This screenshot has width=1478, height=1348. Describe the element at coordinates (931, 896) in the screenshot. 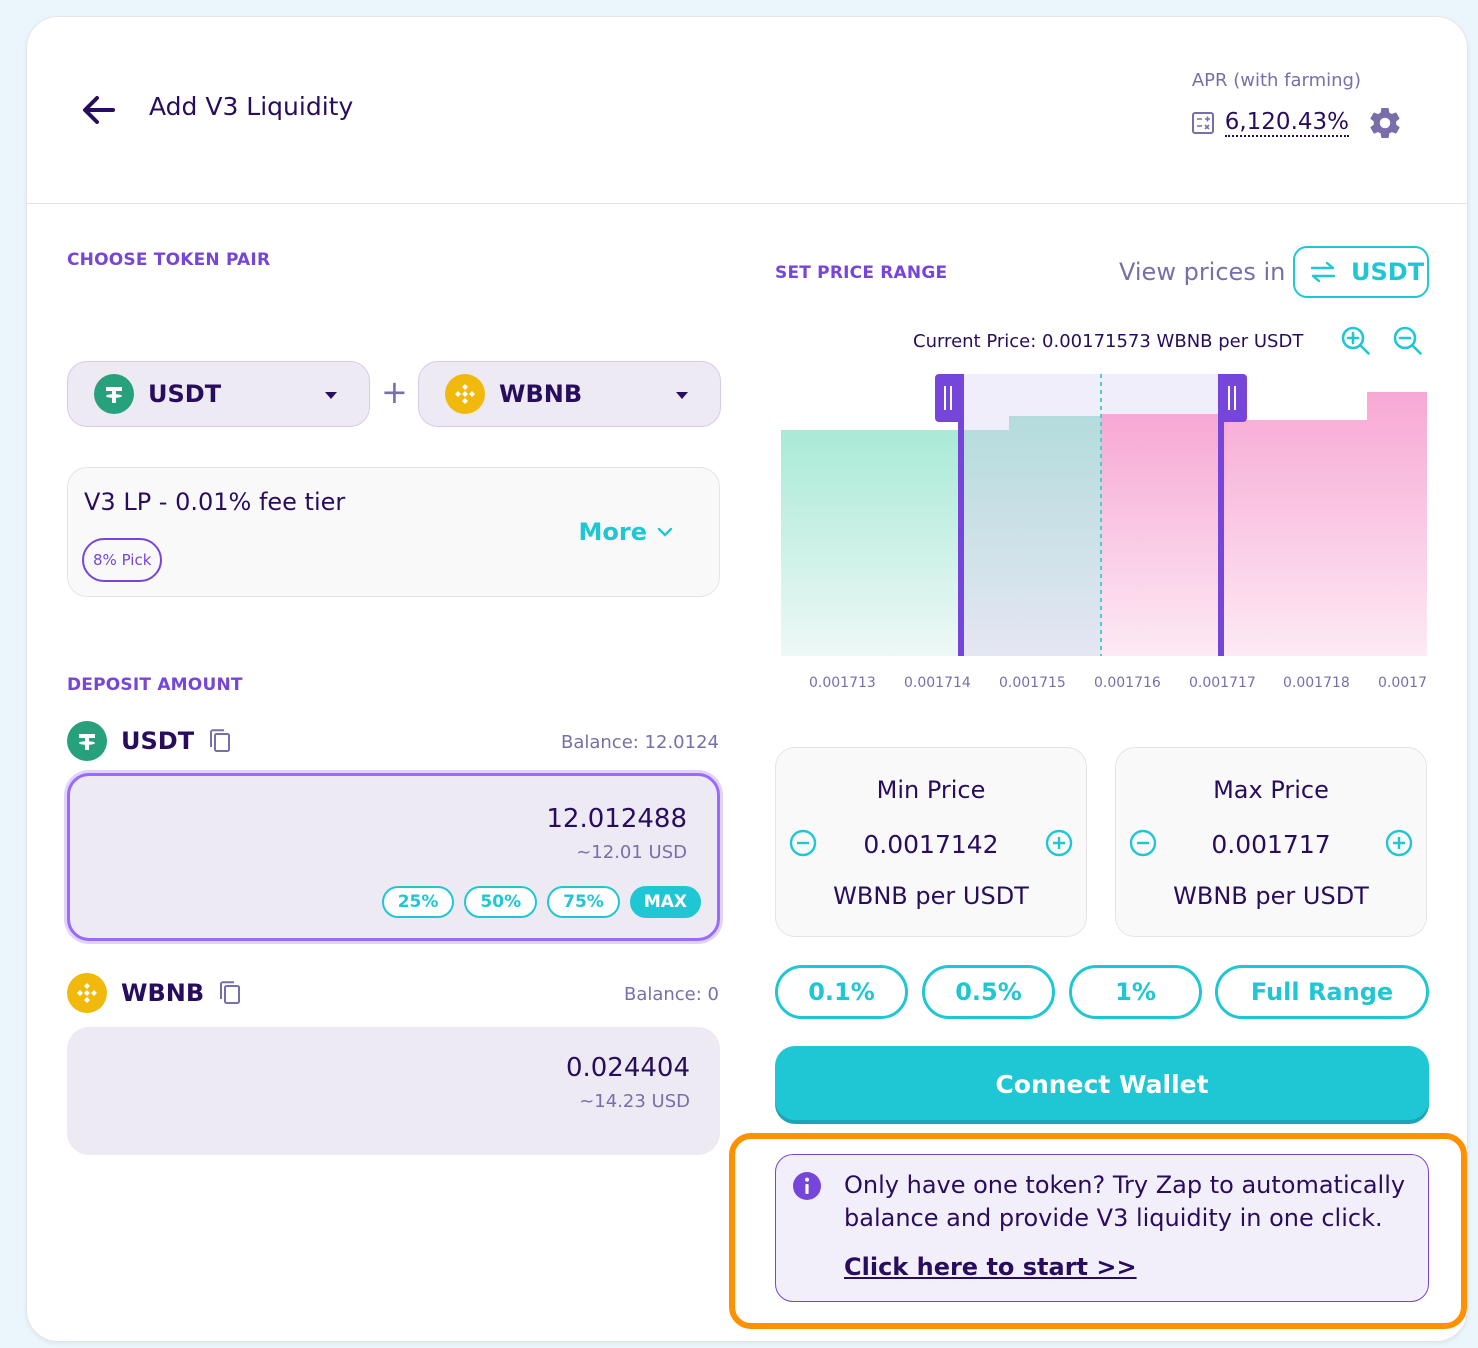

I see `min-price-unit: WBNB per USDT` at that location.